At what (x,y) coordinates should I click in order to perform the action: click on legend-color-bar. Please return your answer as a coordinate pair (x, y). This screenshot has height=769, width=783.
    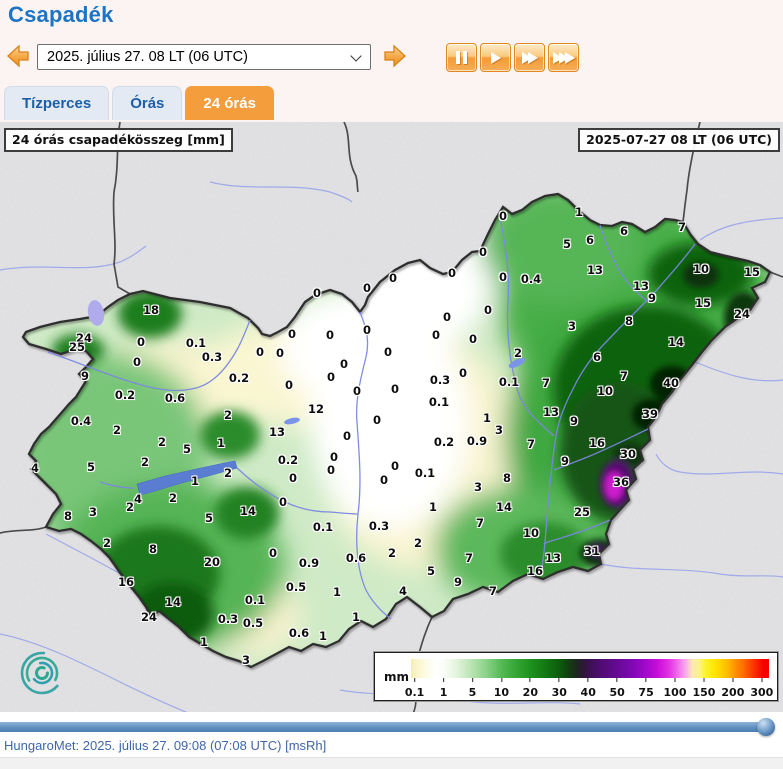
    Looking at the image, I should click on (590, 668).